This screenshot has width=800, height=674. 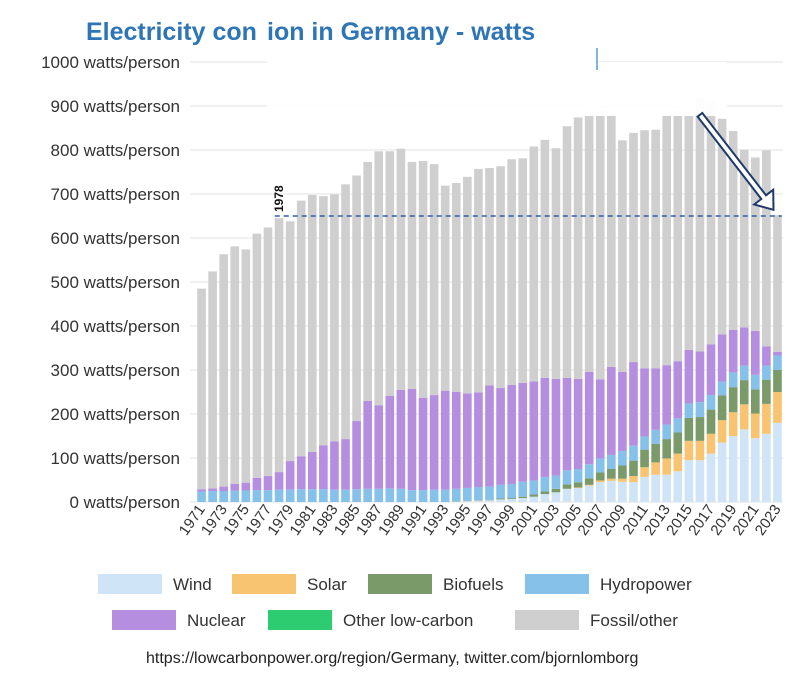 What do you see at coordinates (644, 458) in the screenshot?
I see `bar-segment-biofuels-2011` at bounding box center [644, 458].